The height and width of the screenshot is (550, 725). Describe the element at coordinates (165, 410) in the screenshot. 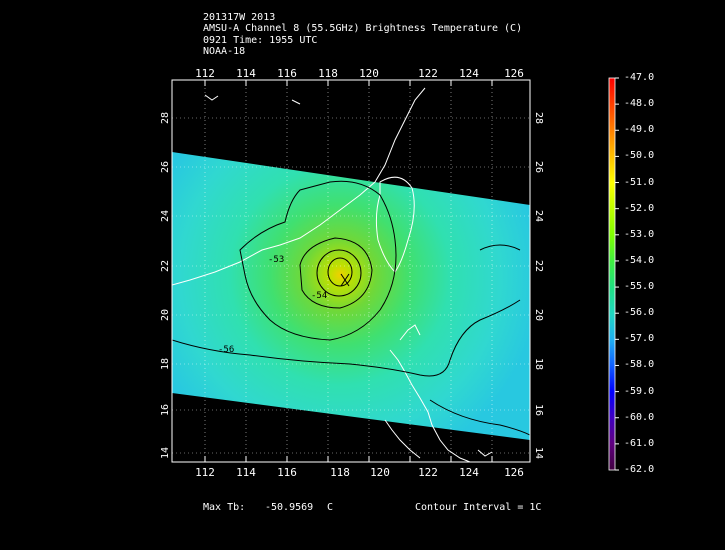

I see `lat-label-left: 16` at that location.